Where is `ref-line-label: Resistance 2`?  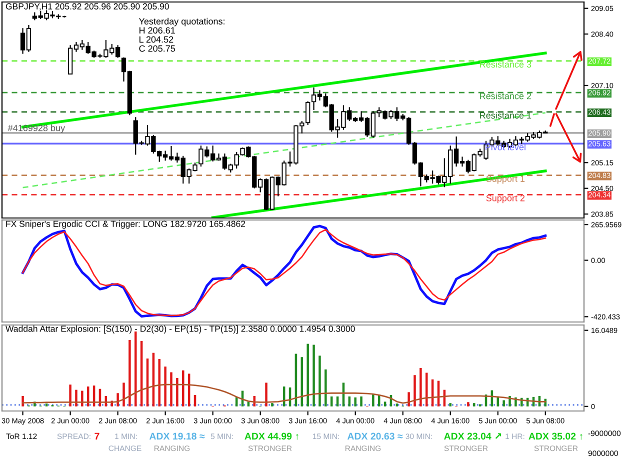
ref-line-label: Resistance 2 is located at coordinates (506, 96).